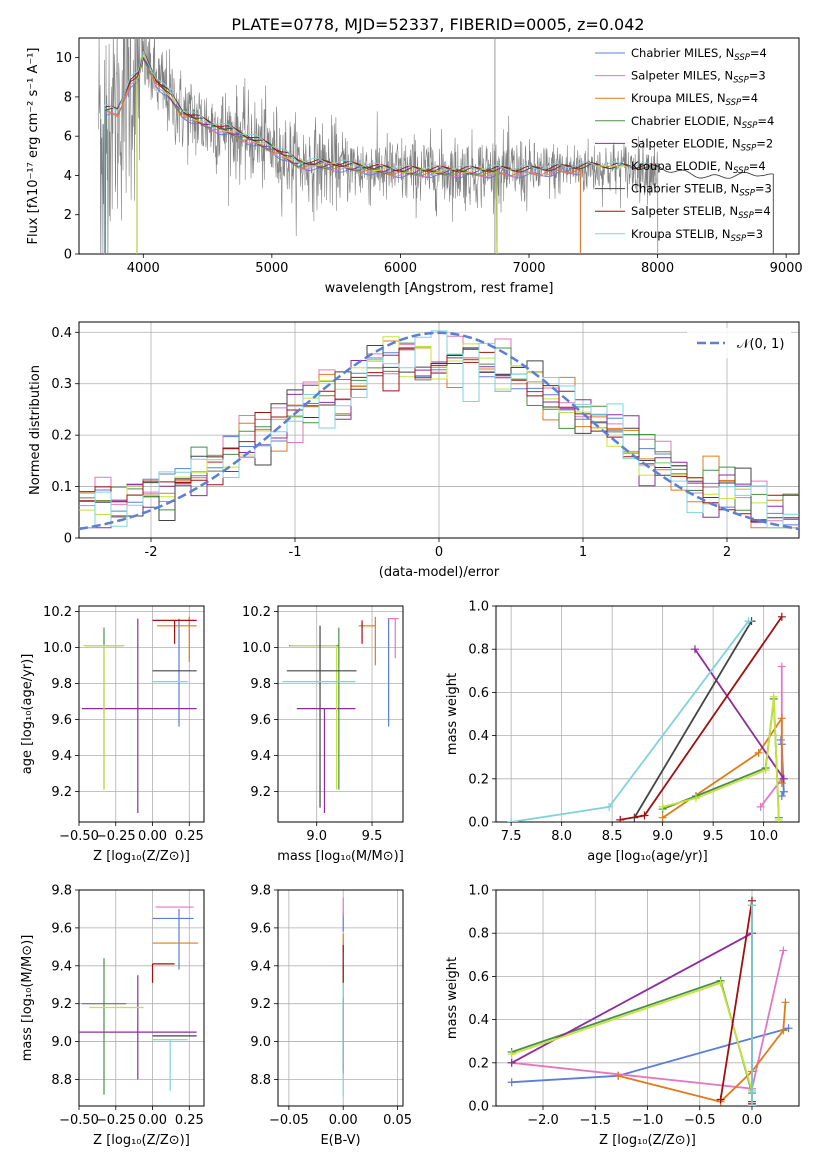 This screenshot has height=1170, width=819. What do you see at coordinates (68, 137) in the screenshot?
I see `y-tick-label: 6` at bounding box center [68, 137].